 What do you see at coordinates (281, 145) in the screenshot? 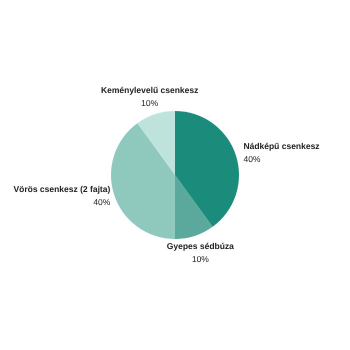
I see `slice-label: Nádképű csenkesz` at bounding box center [281, 145].